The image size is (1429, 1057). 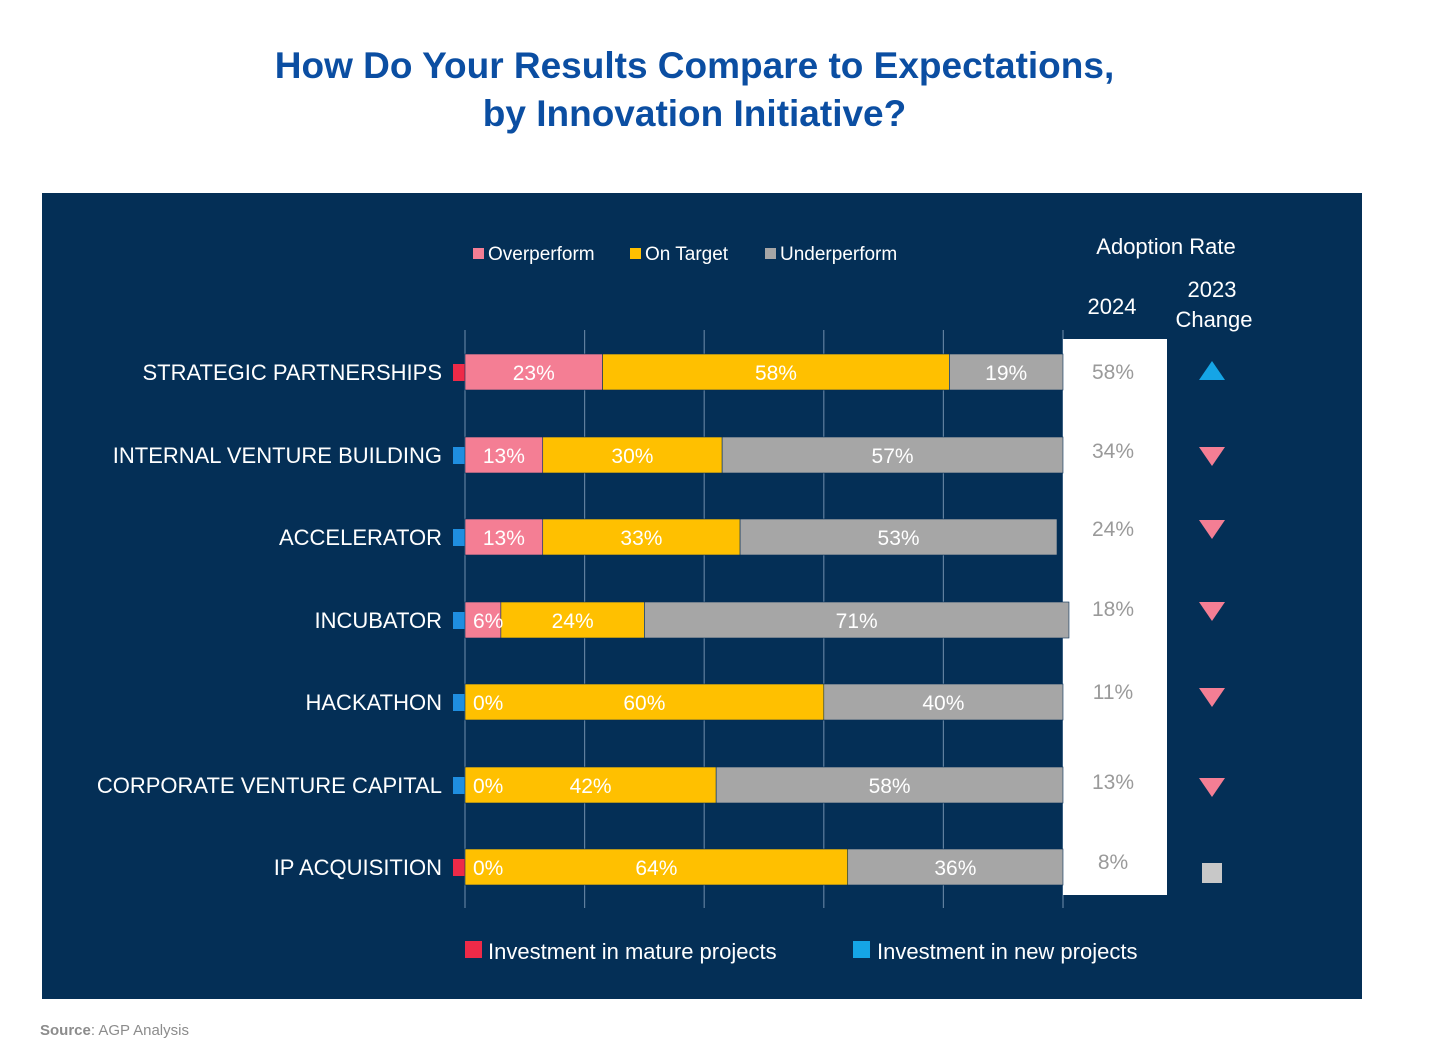 I want to click on adoption-rate-column, so click(x=1115, y=617).